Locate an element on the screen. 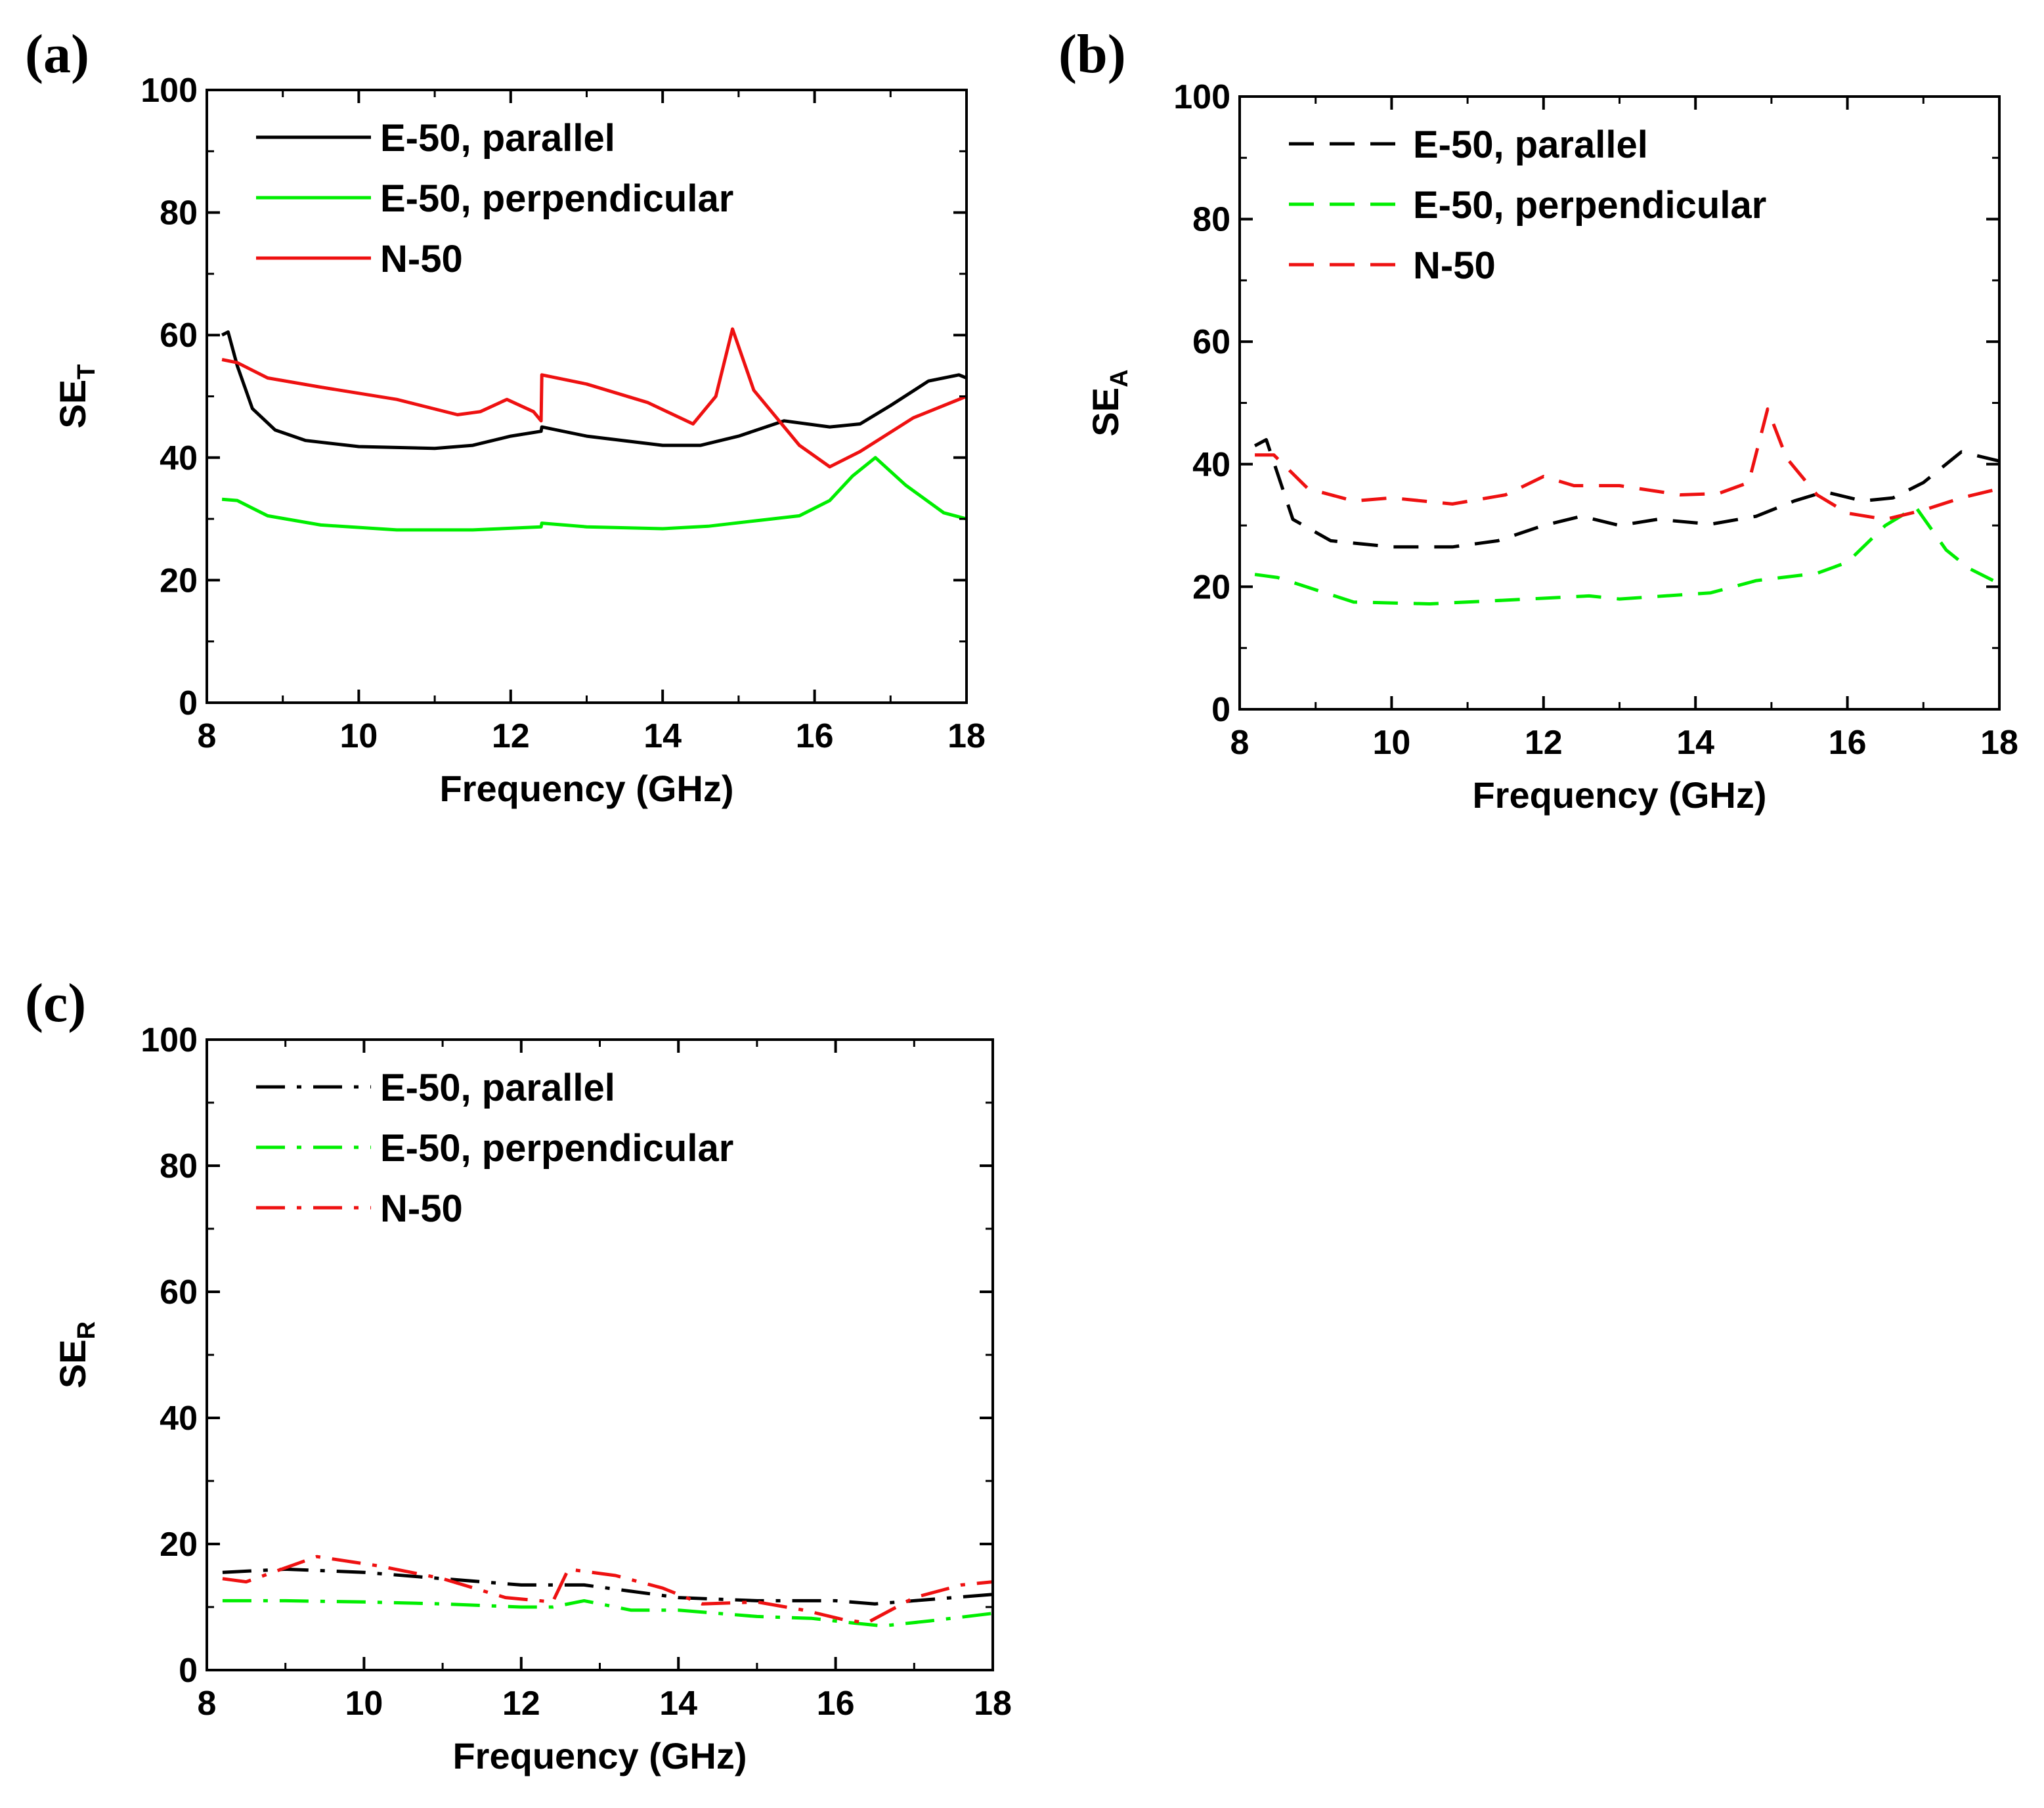 The width and height of the screenshot is (2044, 1808). panel-c-letter: (c) is located at coordinates (55, 1003).